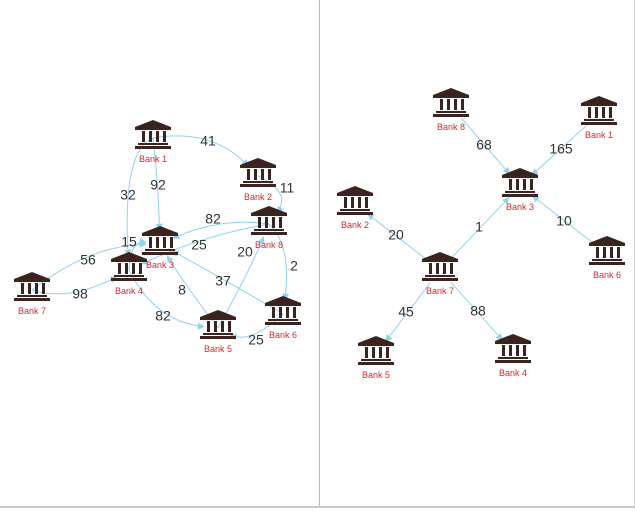 The width and height of the screenshot is (635, 513). Describe the element at coordinates (128, 195) in the screenshot. I see `edge-weight-label: 32` at that location.